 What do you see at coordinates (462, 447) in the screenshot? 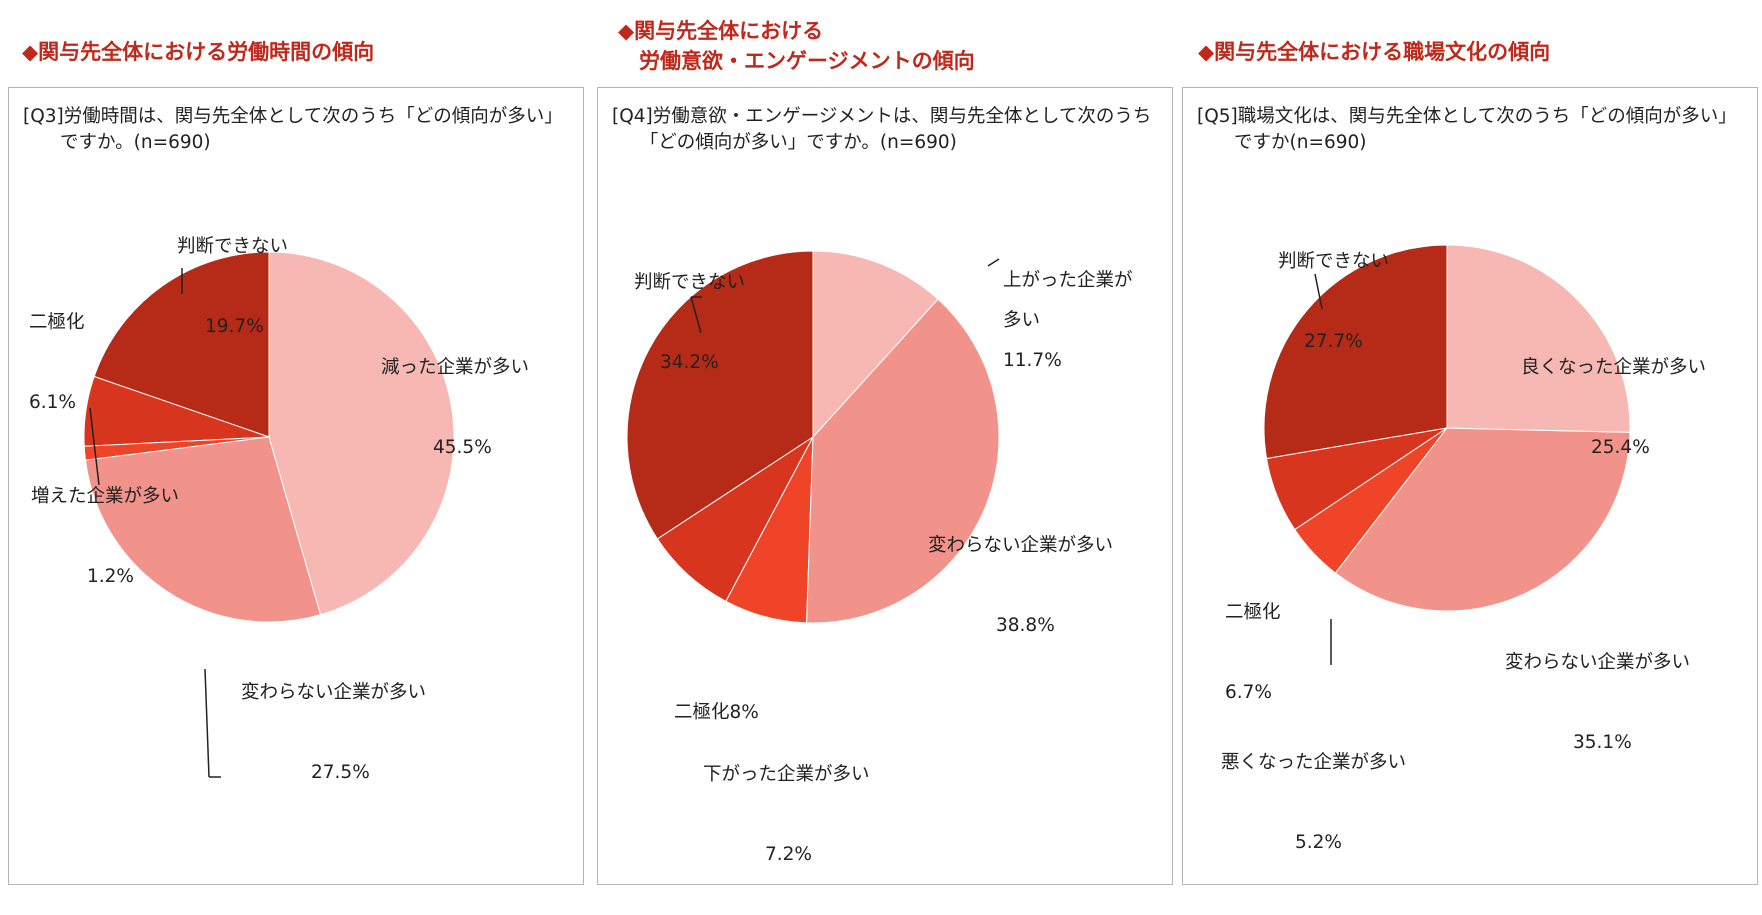
I see `slice-value: 45.5%` at bounding box center [462, 447].